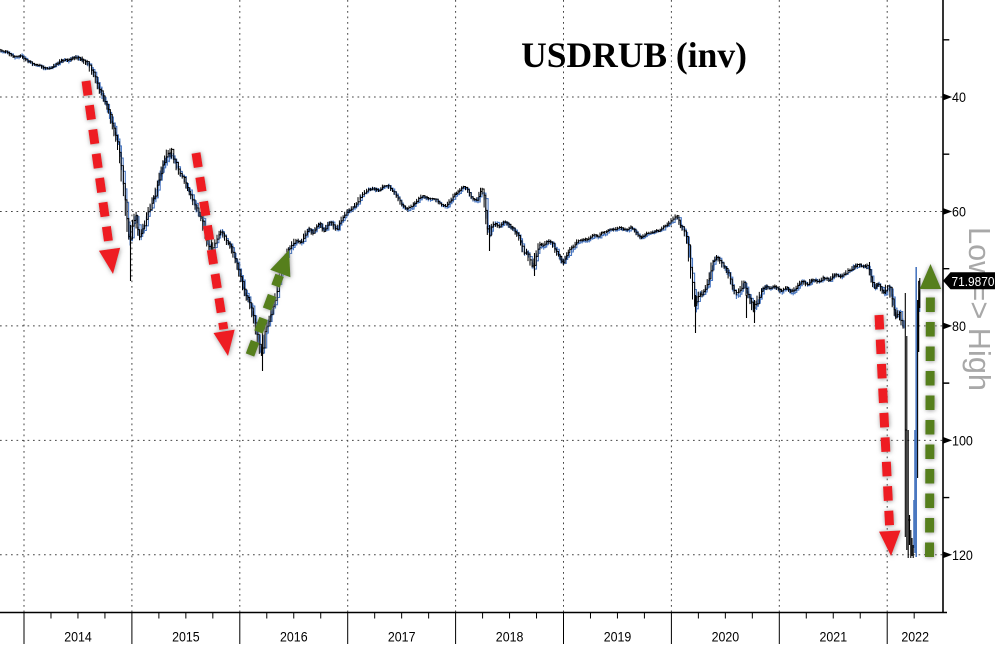  Describe the element at coordinates (634, 55) in the screenshot. I see `svg-text: USDRUB (inv)` at that location.